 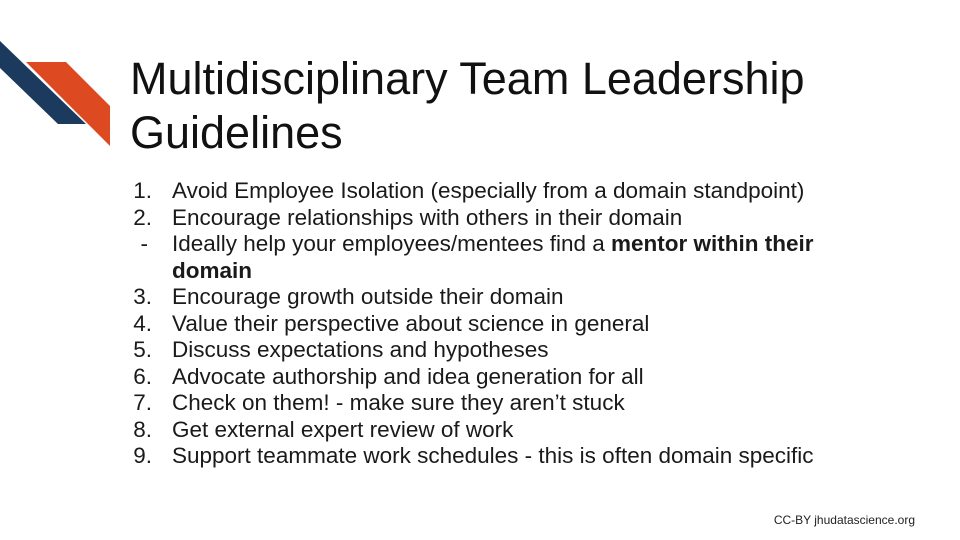 I want to click on list-marker: 8., so click(x=142, y=429).